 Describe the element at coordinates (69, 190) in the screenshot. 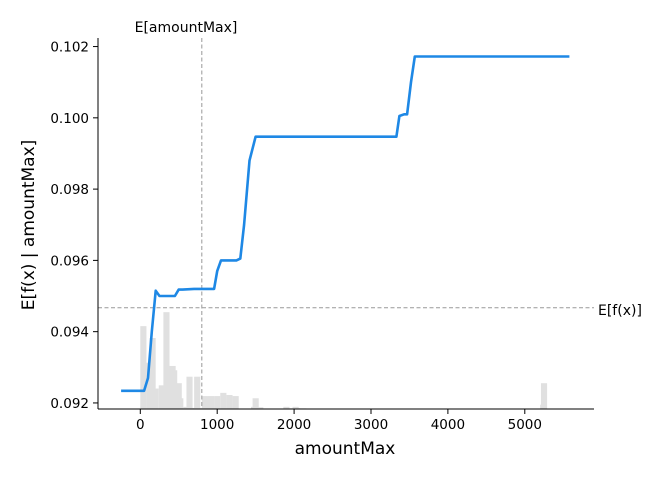

I see `y-tick-label: 0.098` at that location.